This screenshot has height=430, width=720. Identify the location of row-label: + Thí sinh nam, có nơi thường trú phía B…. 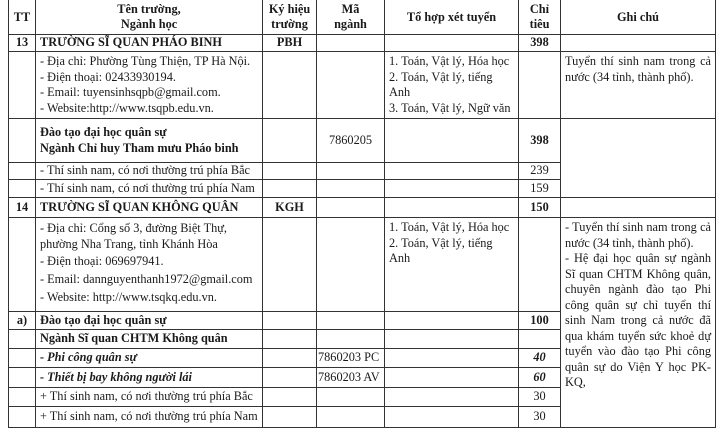
(149, 397).